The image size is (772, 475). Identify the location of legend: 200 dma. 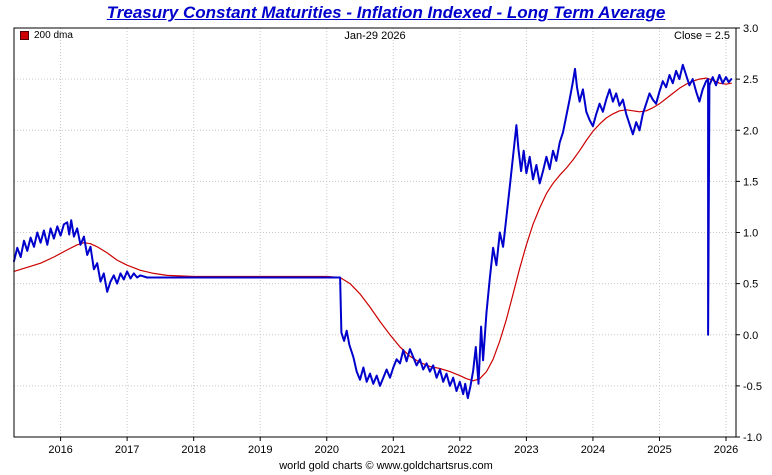
(46, 35).